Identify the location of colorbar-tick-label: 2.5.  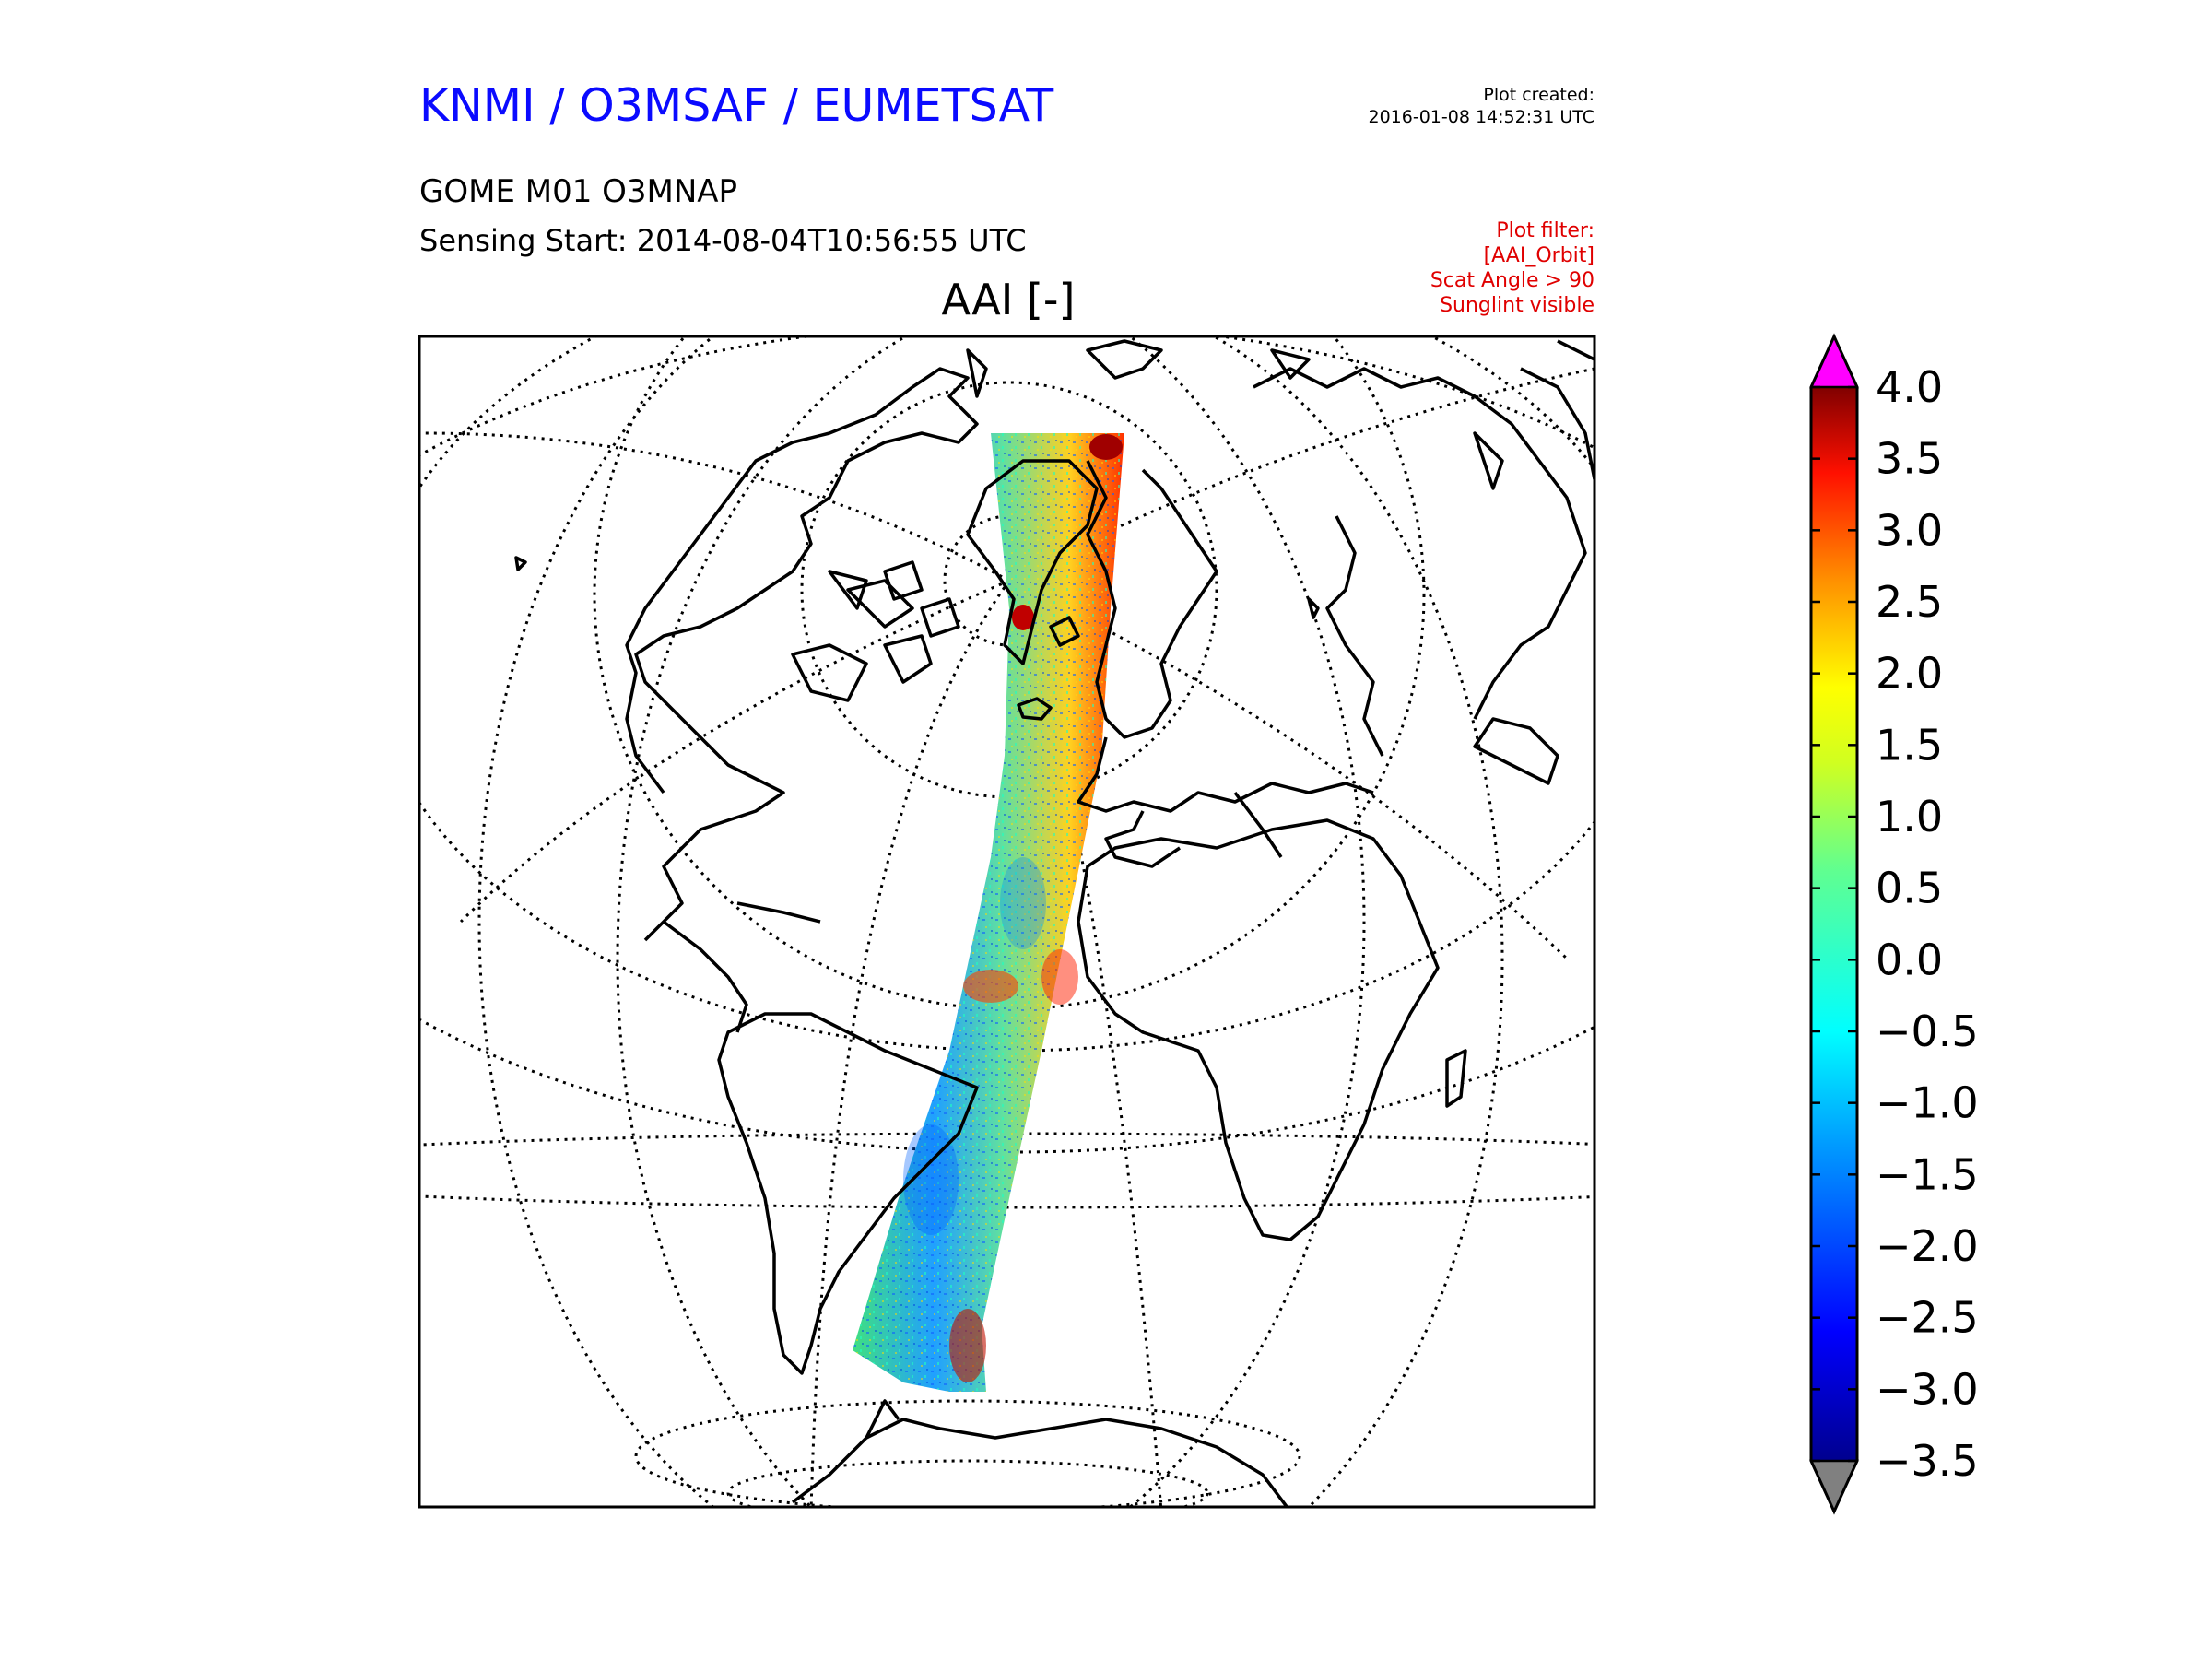
(1909, 602).